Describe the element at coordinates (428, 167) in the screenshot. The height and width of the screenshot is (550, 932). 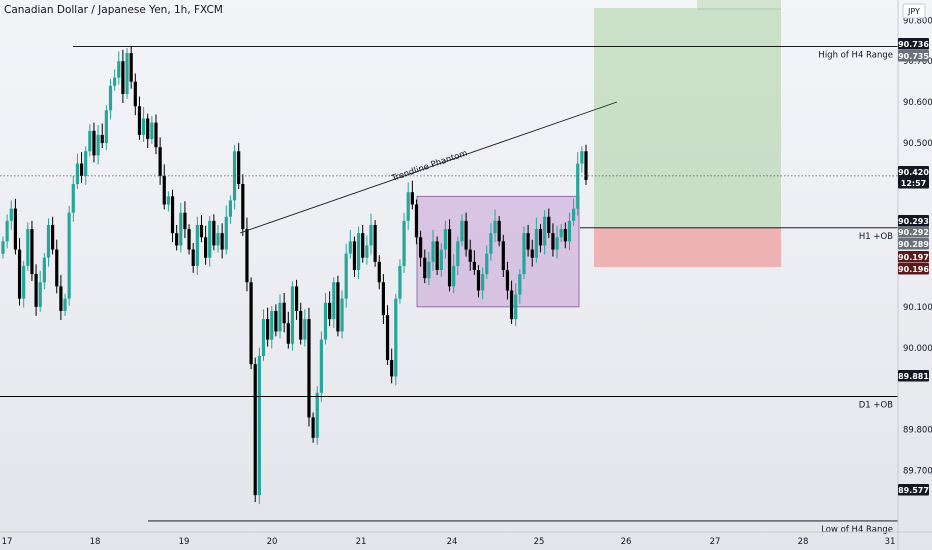
I see `trendline` at that location.